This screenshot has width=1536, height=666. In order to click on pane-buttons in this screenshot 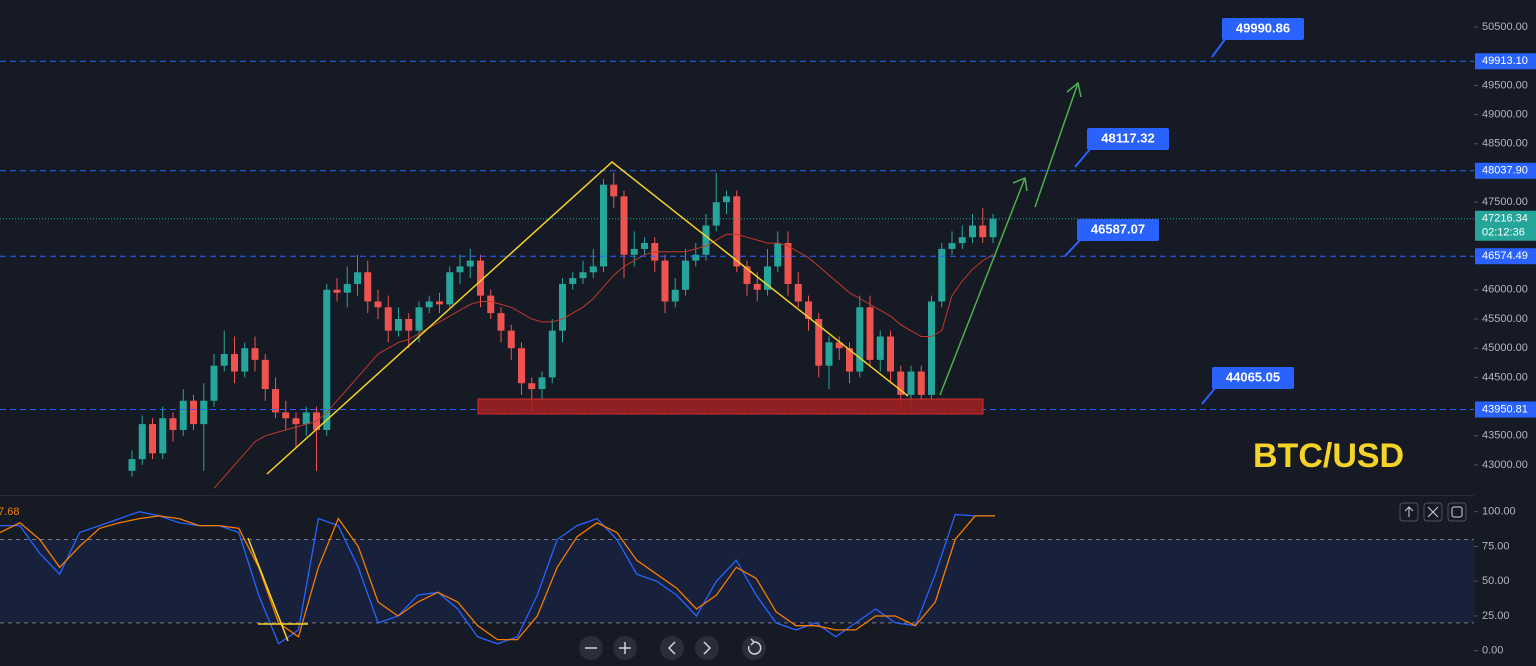, I will do `click(1433, 512)`.